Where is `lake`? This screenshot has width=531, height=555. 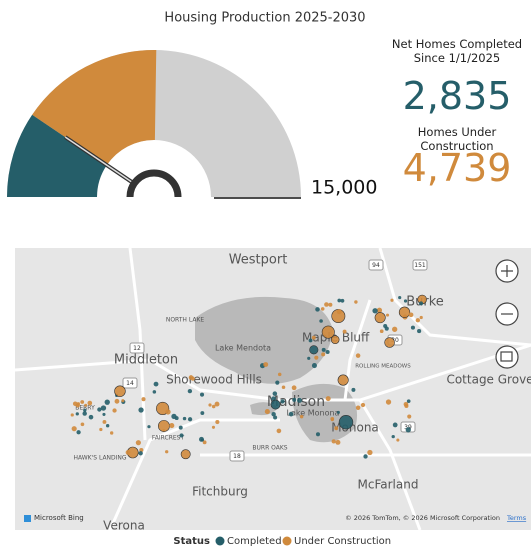
lake is located at coordinates (325, 413).